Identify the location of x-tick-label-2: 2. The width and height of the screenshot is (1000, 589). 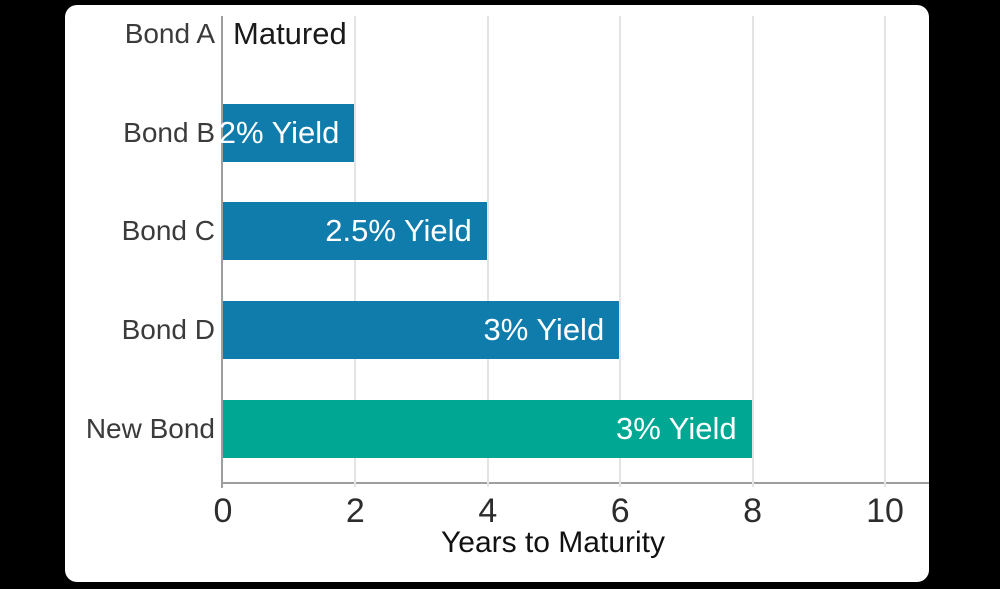
(355, 511).